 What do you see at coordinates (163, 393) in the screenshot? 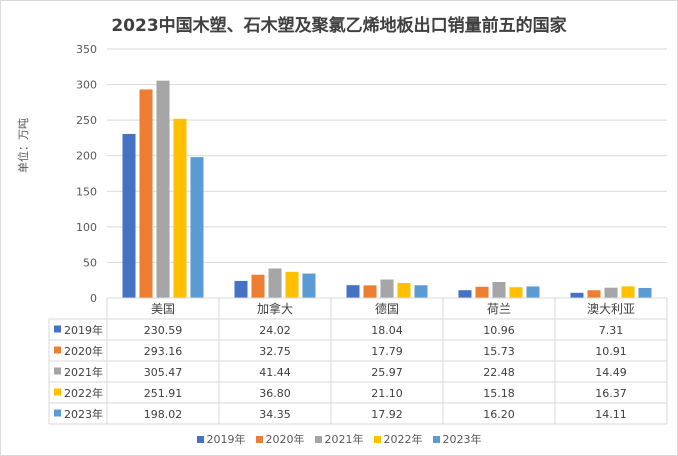
I see `data-label: 251.91` at bounding box center [163, 393].